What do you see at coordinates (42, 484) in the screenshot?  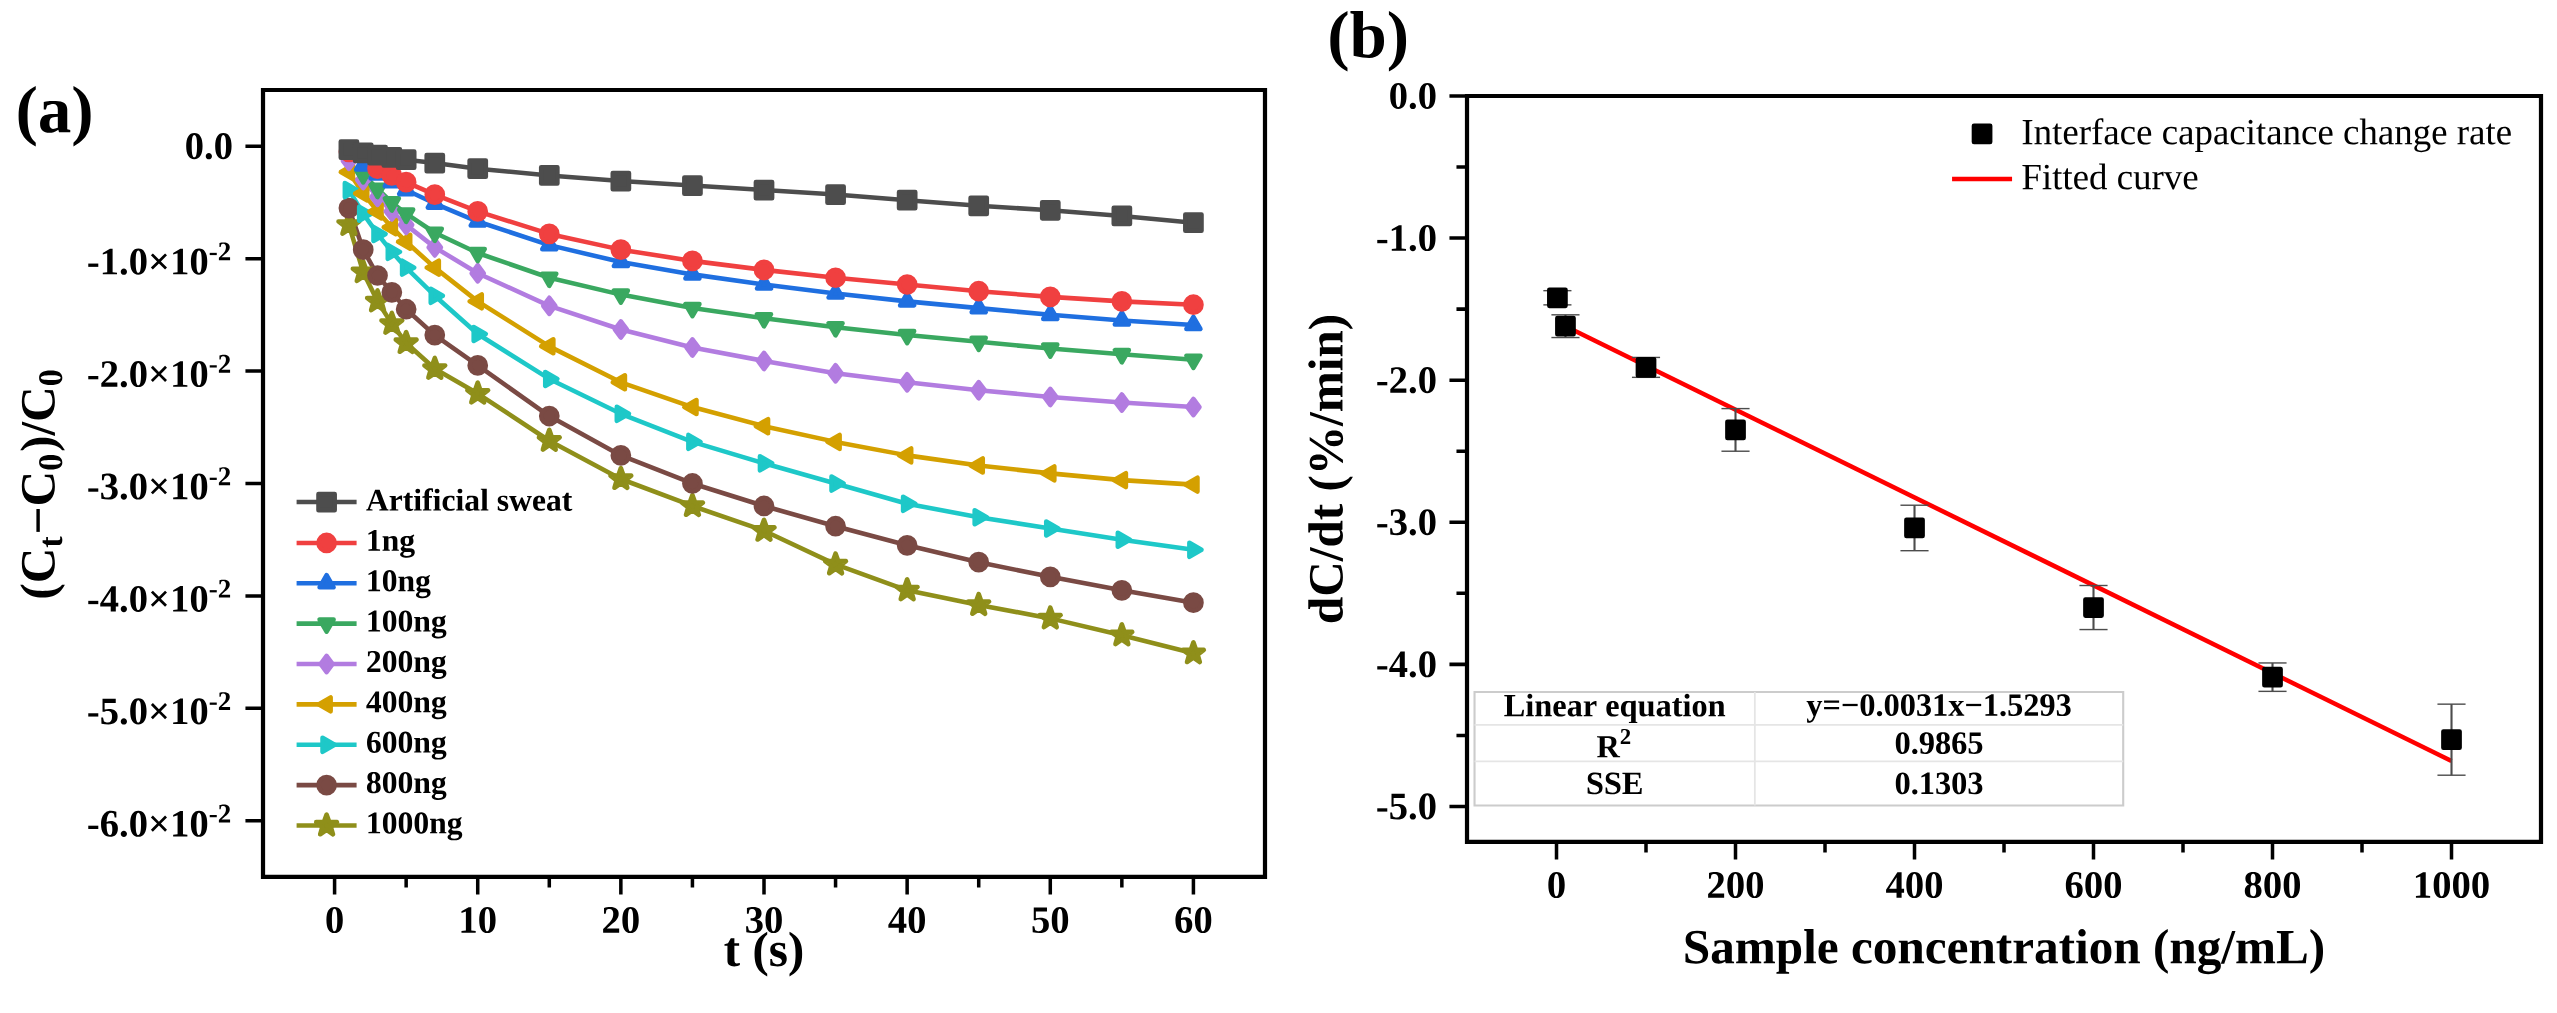 I see `y-axis-title: (C$_{t}$−C$_{0}$)/C$_{0}$` at bounding box center [42, 484].